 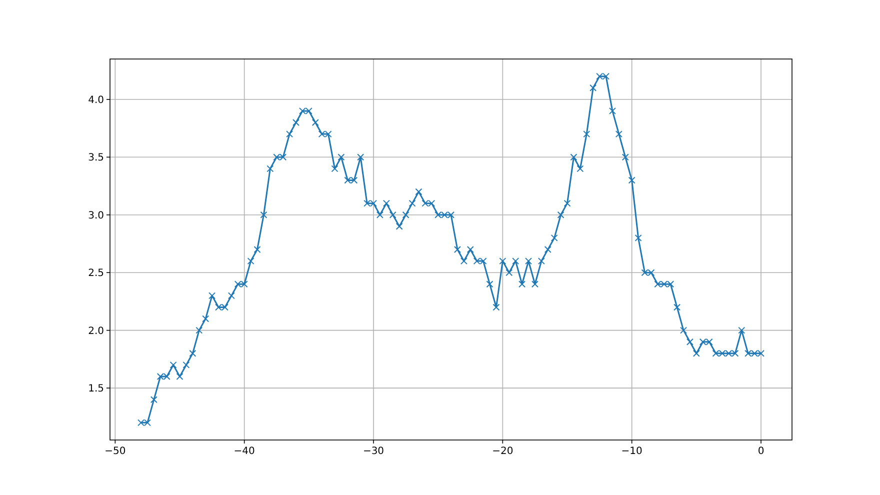 I want to click on y-tick-label: 1.5, so click(x=96, y=389).